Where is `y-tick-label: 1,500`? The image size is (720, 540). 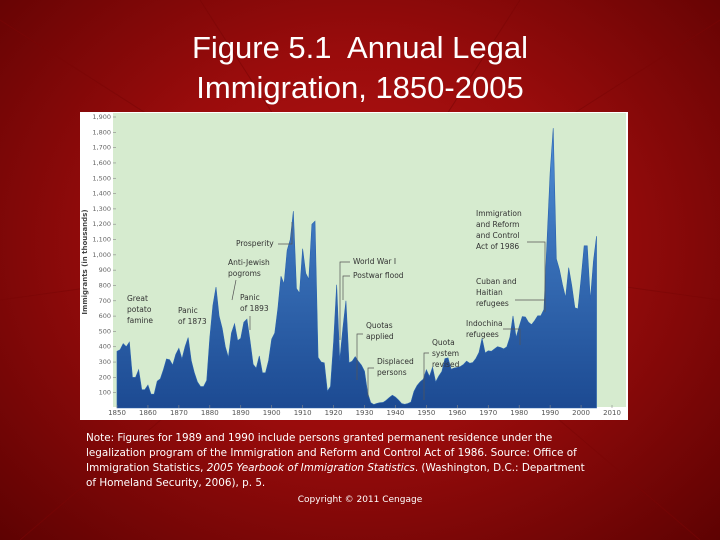 y-tick-label: 1,500 is located at coordinates (101, 178).